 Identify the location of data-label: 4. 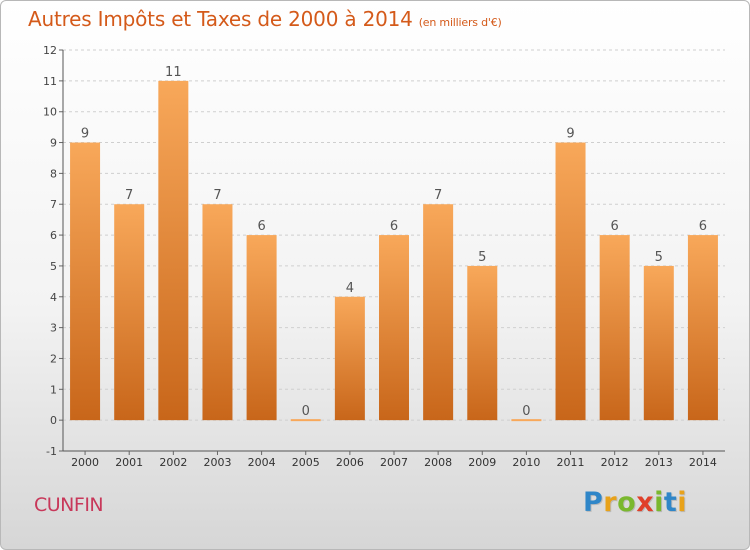
(350, 288).